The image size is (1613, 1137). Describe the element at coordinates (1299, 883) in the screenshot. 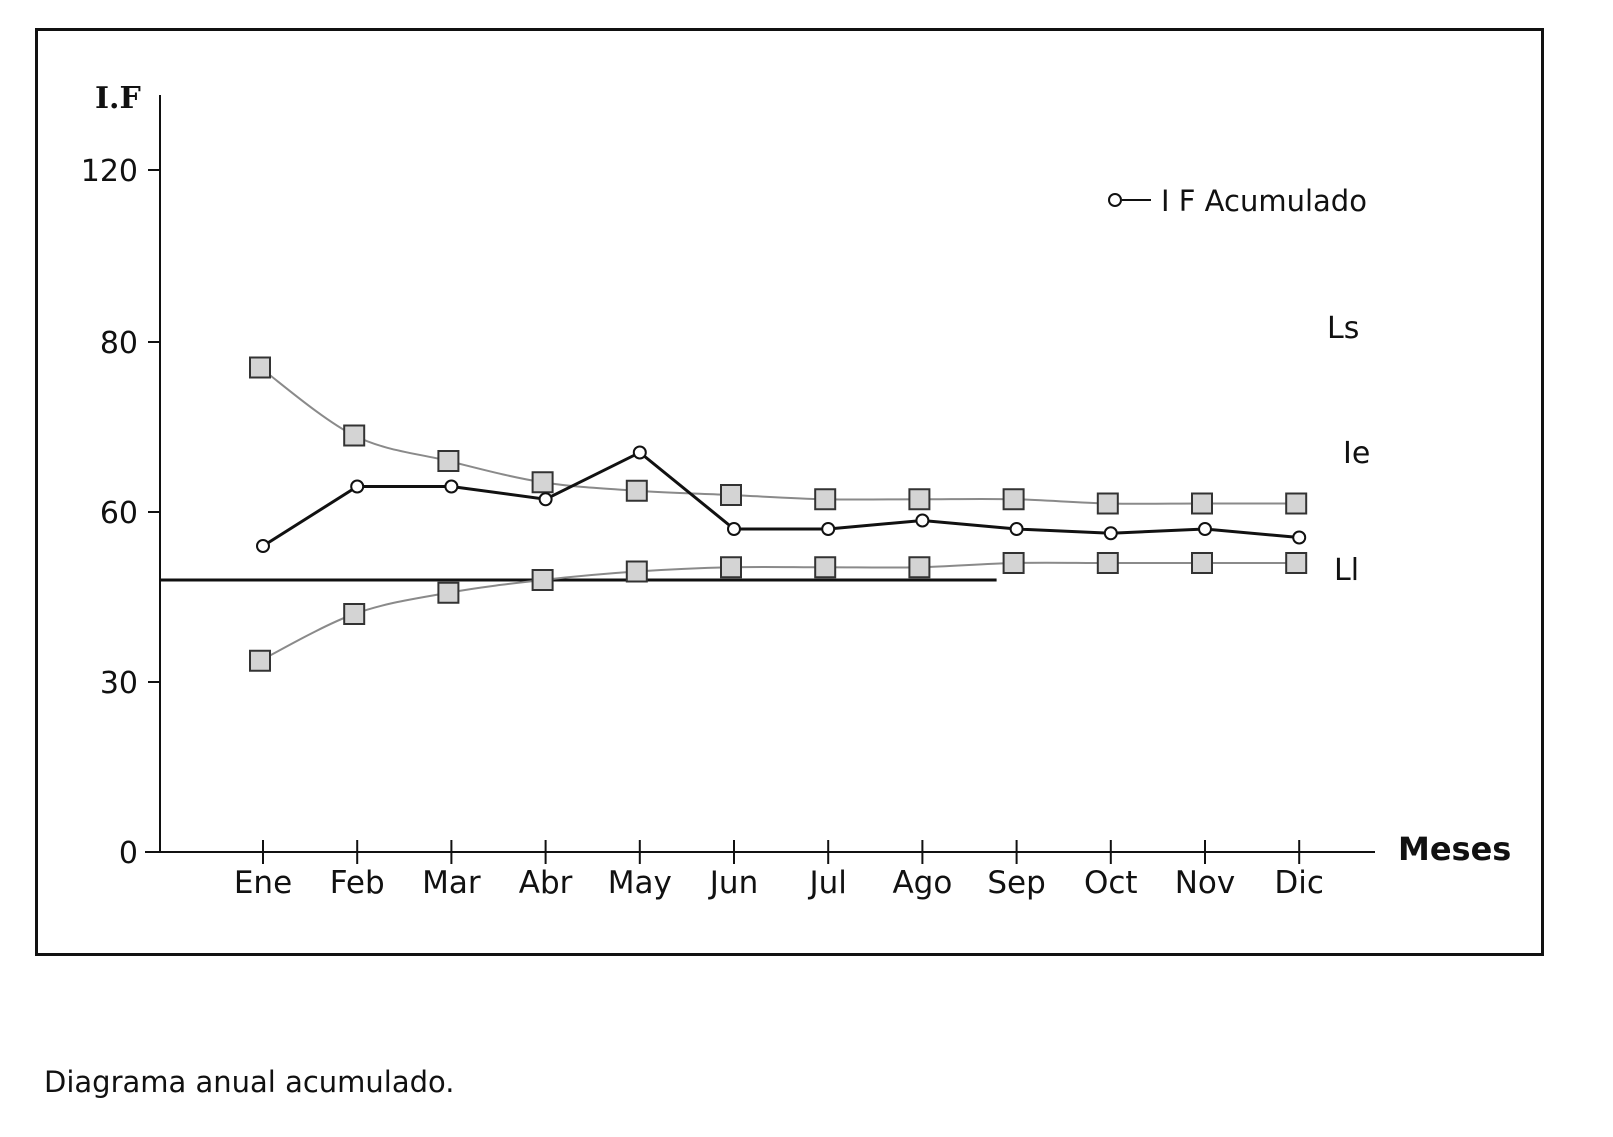

I see `x-tick-label: Dic` at that location.